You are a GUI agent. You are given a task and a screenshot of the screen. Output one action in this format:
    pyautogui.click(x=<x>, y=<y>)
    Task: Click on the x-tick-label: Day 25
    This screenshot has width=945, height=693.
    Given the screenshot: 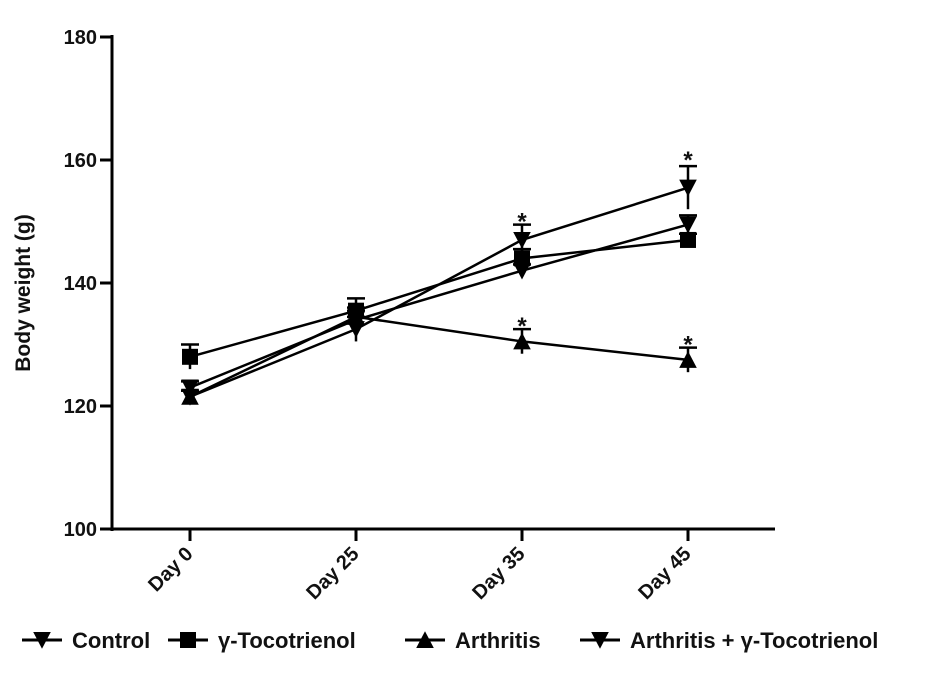 What is the action you would take?
    pyautogui.click(x=332, y=573)
    